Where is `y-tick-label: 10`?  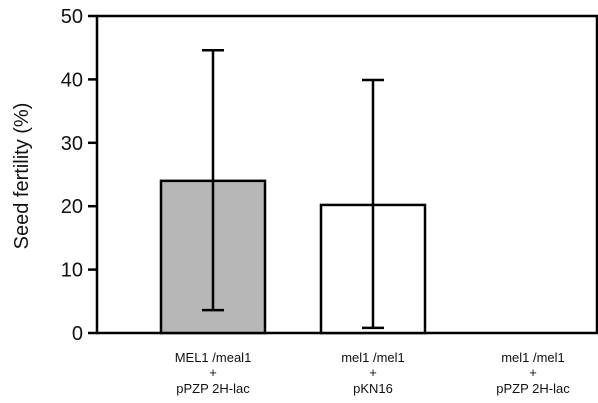 y-tick-label: 10 is located at coordinates (72, 271).